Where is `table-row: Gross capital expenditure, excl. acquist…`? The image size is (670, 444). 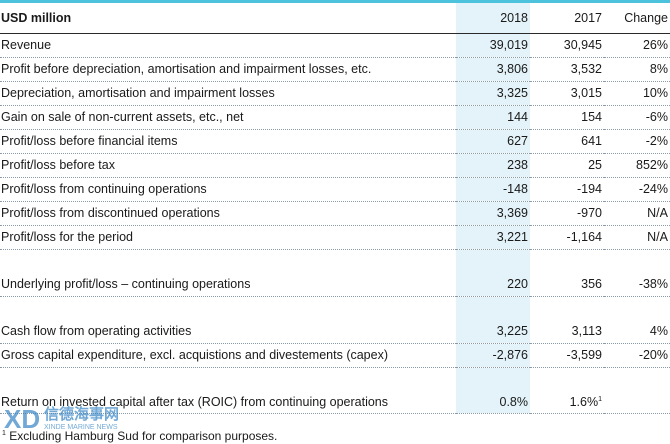
table-row: Gross capital expenditure, excl. acquist… is located at coordinates (335, 355).